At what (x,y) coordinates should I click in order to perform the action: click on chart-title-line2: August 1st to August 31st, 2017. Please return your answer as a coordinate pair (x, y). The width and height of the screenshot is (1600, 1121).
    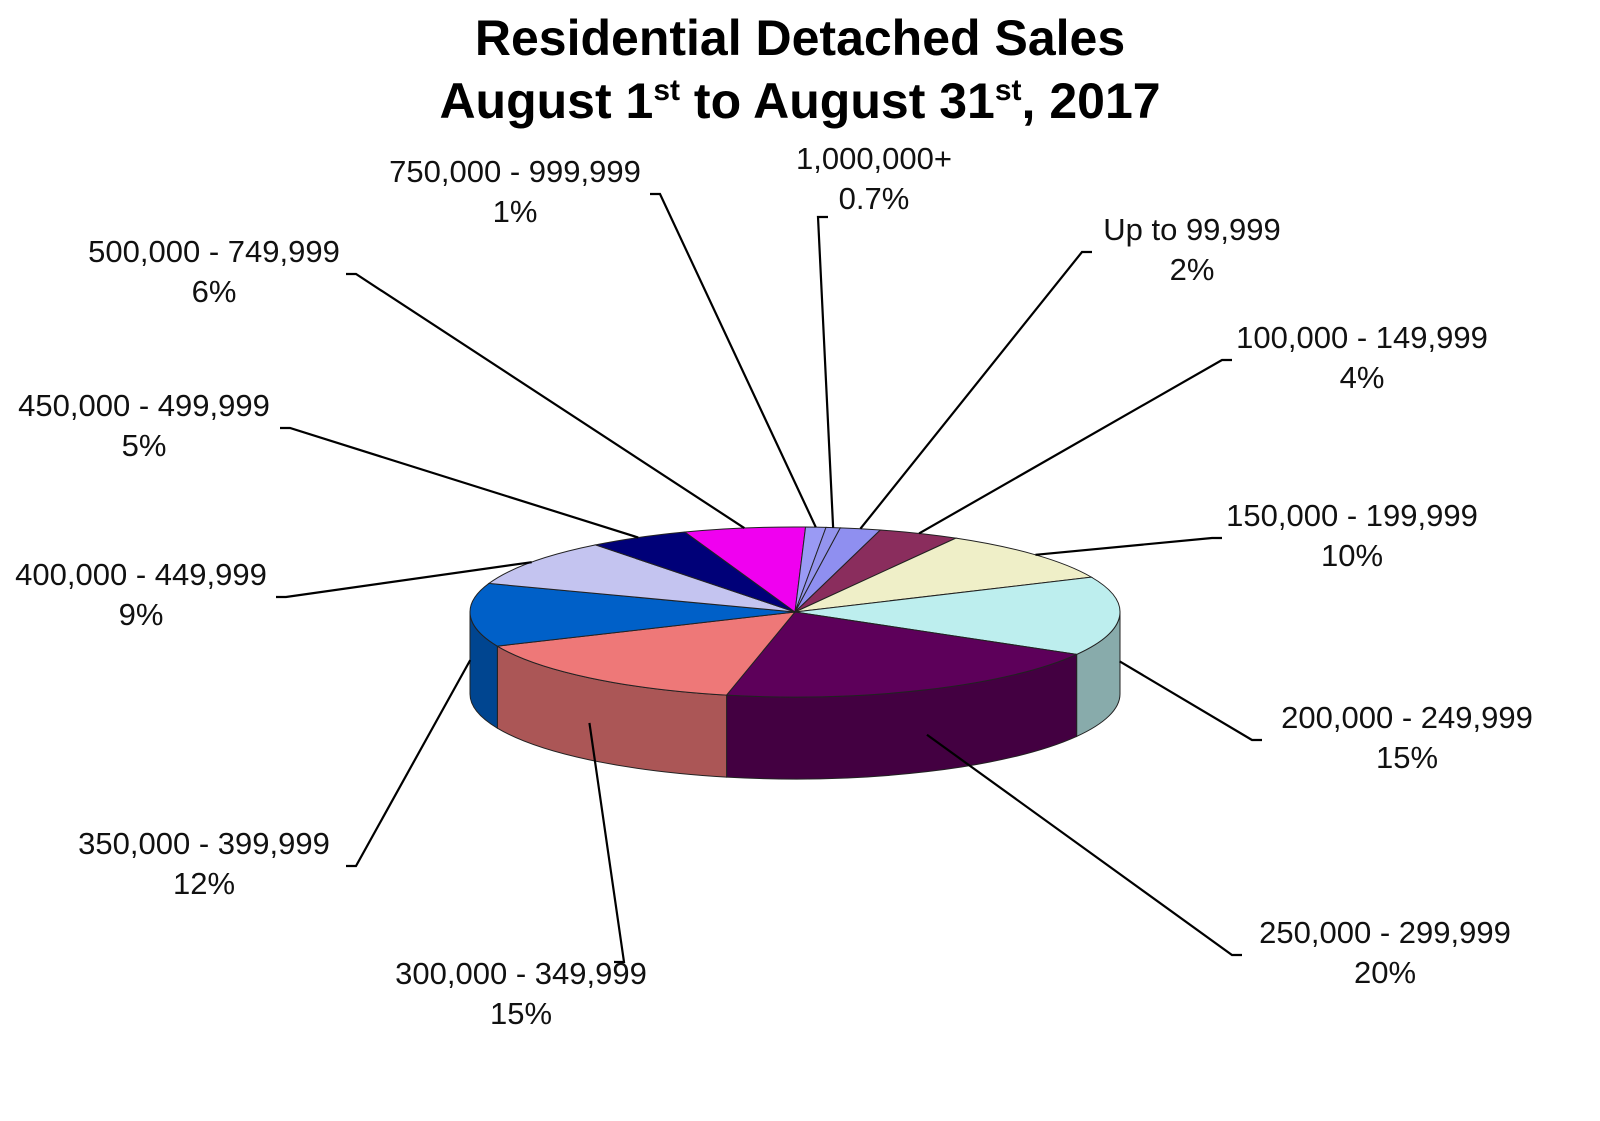
    Looking at the image, I should click on (799, 101).